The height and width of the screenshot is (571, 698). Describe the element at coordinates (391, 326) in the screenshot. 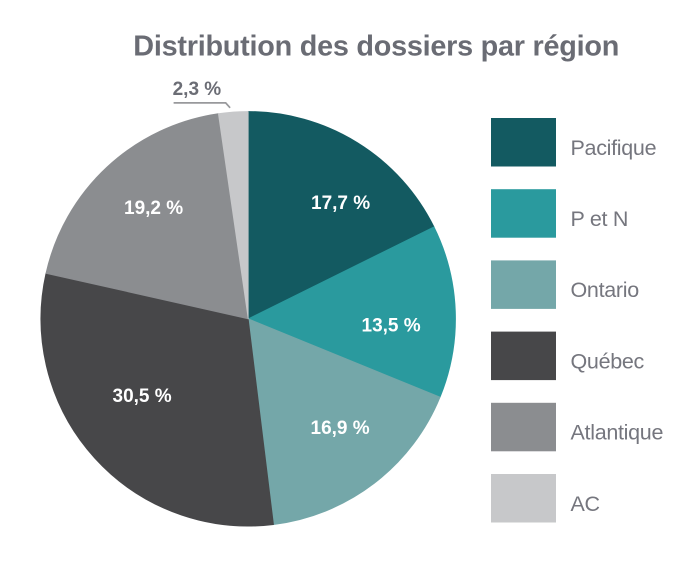

I see `svg-text: 13,5 %` at that location.